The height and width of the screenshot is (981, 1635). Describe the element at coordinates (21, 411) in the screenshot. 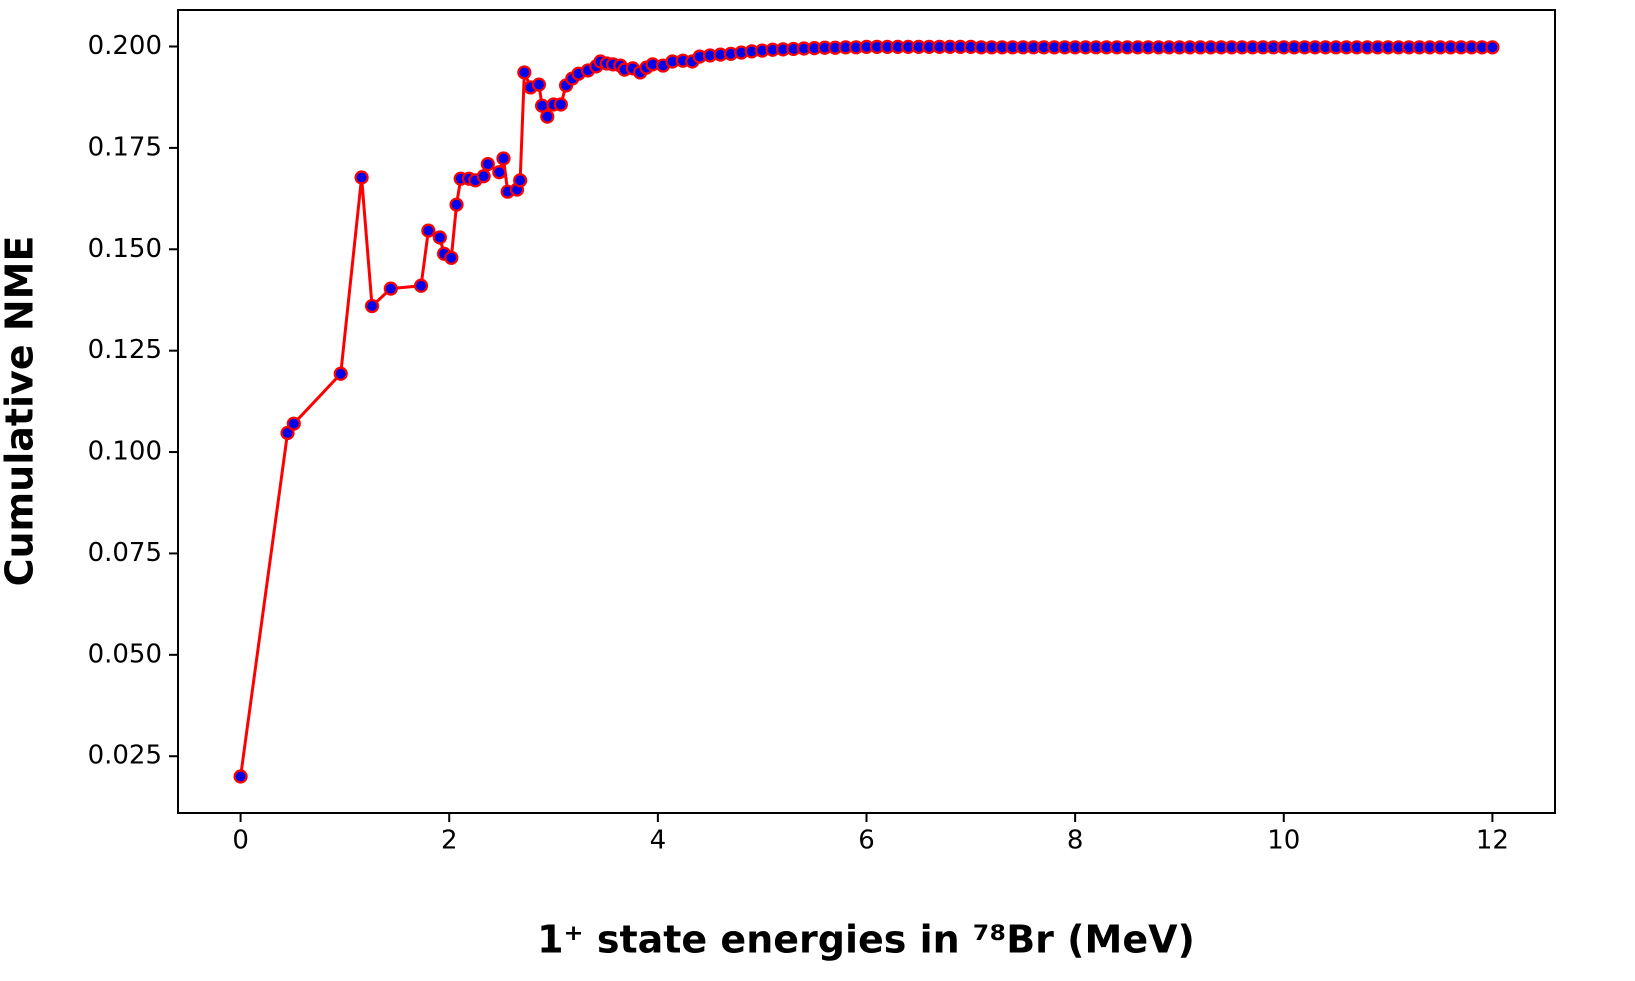

I see `y-axis-label: Cumulative NME` at that location.